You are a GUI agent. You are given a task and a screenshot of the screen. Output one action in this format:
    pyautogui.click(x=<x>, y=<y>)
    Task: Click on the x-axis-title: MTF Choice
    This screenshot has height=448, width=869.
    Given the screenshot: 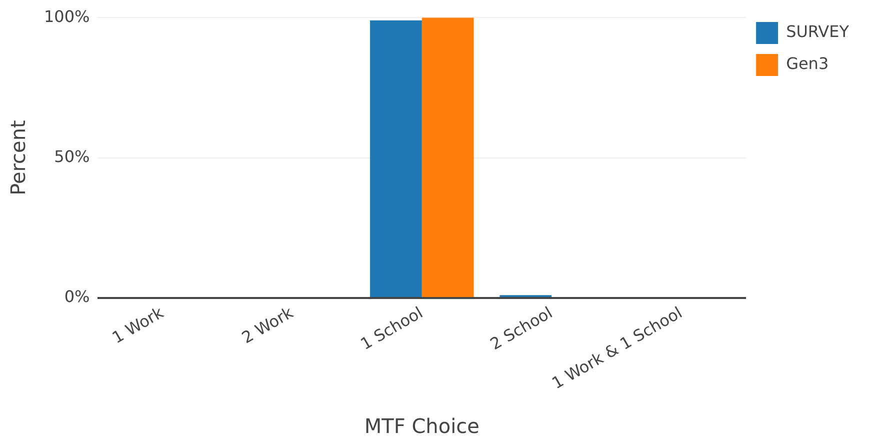 What is the action you would take?
    pyautogui.click(x=422, y=426)
    